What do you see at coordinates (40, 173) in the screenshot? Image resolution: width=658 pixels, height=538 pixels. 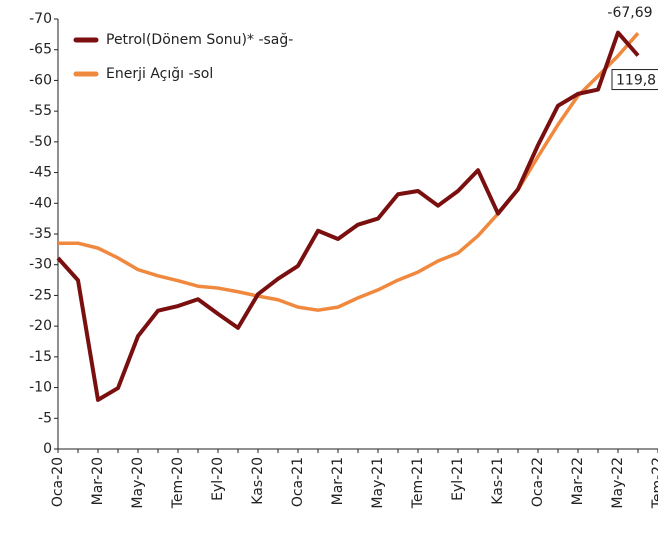 I see `y-tick-label: -45` at bounding box center [40, 173].